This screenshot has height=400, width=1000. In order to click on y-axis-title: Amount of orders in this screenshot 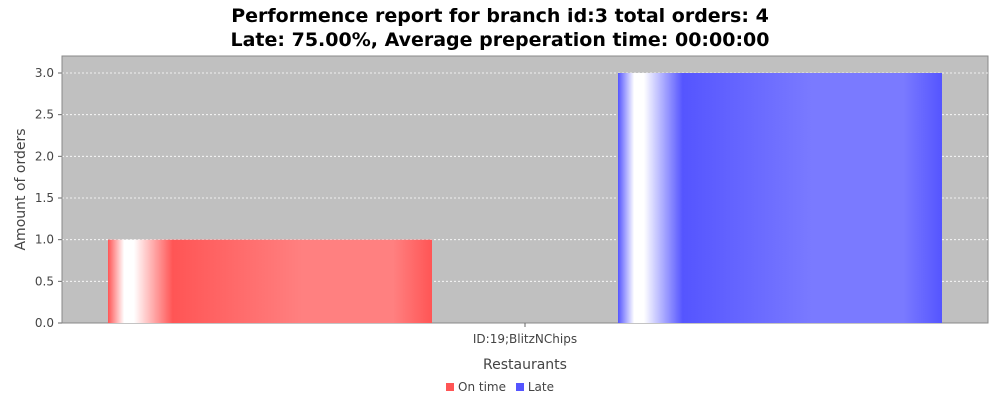, I will do `click(21, 189)`.